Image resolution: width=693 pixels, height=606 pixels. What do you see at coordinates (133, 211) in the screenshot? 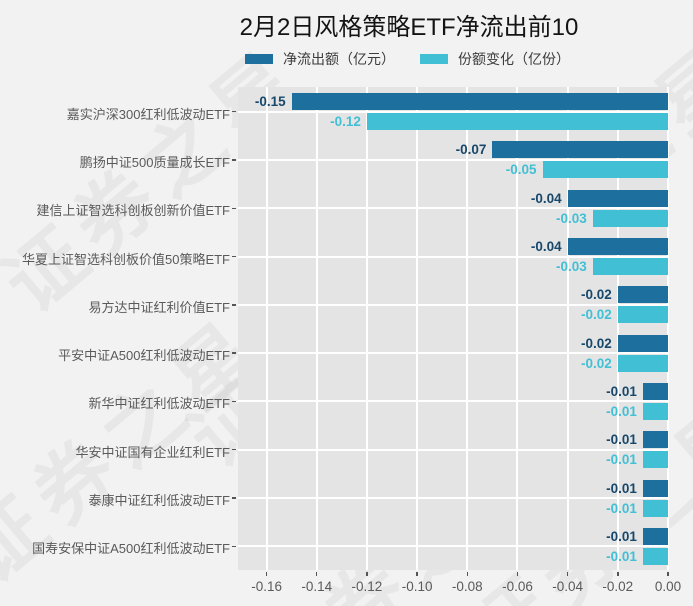
I see `y-axis-label: 建信上证智选科创板创新价值ETF` at bounding box center [133, 211].